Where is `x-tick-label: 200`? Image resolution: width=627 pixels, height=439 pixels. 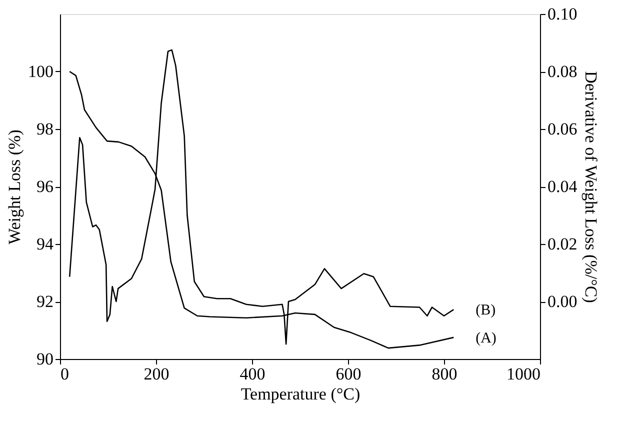 x-tick-label: 200 is located at coordinates (157, 374).